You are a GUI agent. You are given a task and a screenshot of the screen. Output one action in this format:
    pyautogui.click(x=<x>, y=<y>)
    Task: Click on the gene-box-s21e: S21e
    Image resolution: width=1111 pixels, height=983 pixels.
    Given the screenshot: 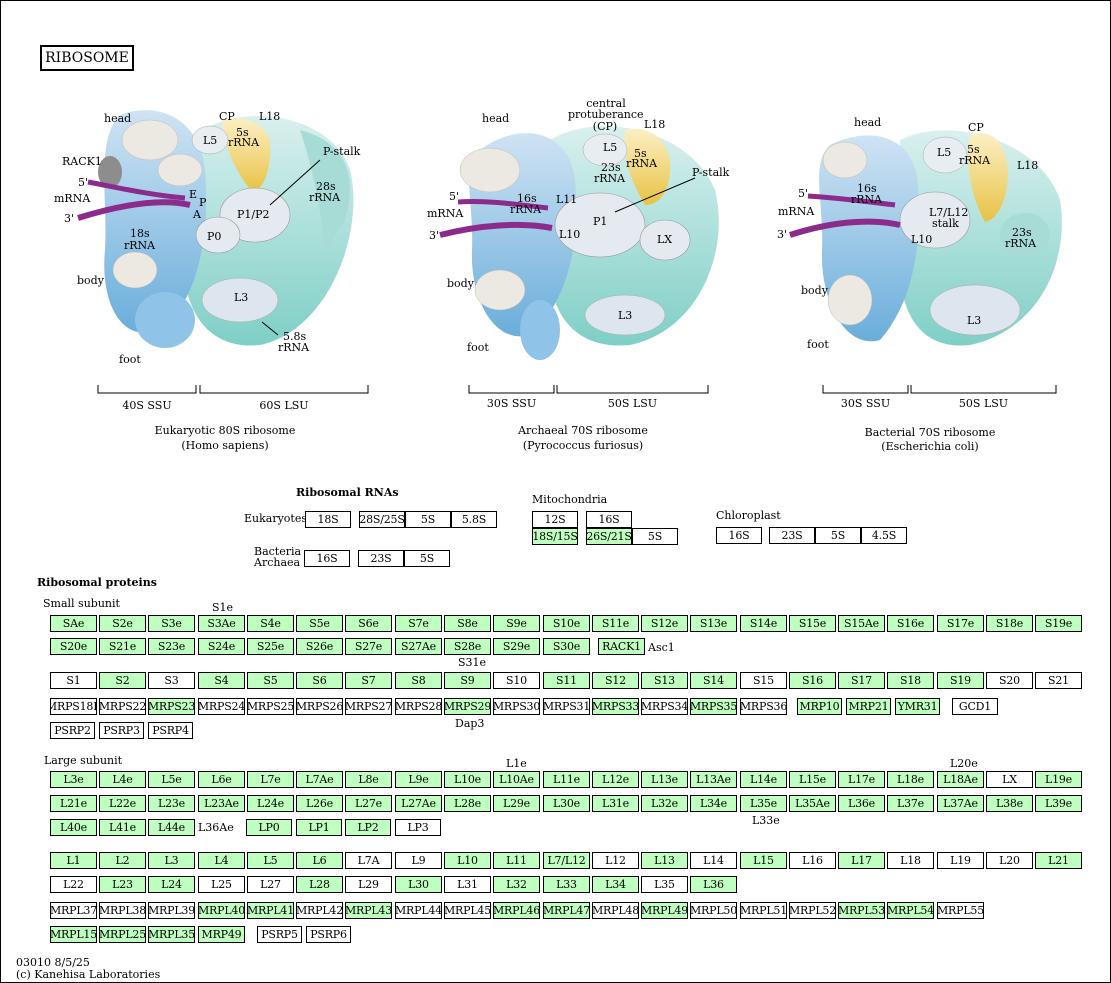 What is the action you would take?
    pyautogui.click(x=122, y=646)
    